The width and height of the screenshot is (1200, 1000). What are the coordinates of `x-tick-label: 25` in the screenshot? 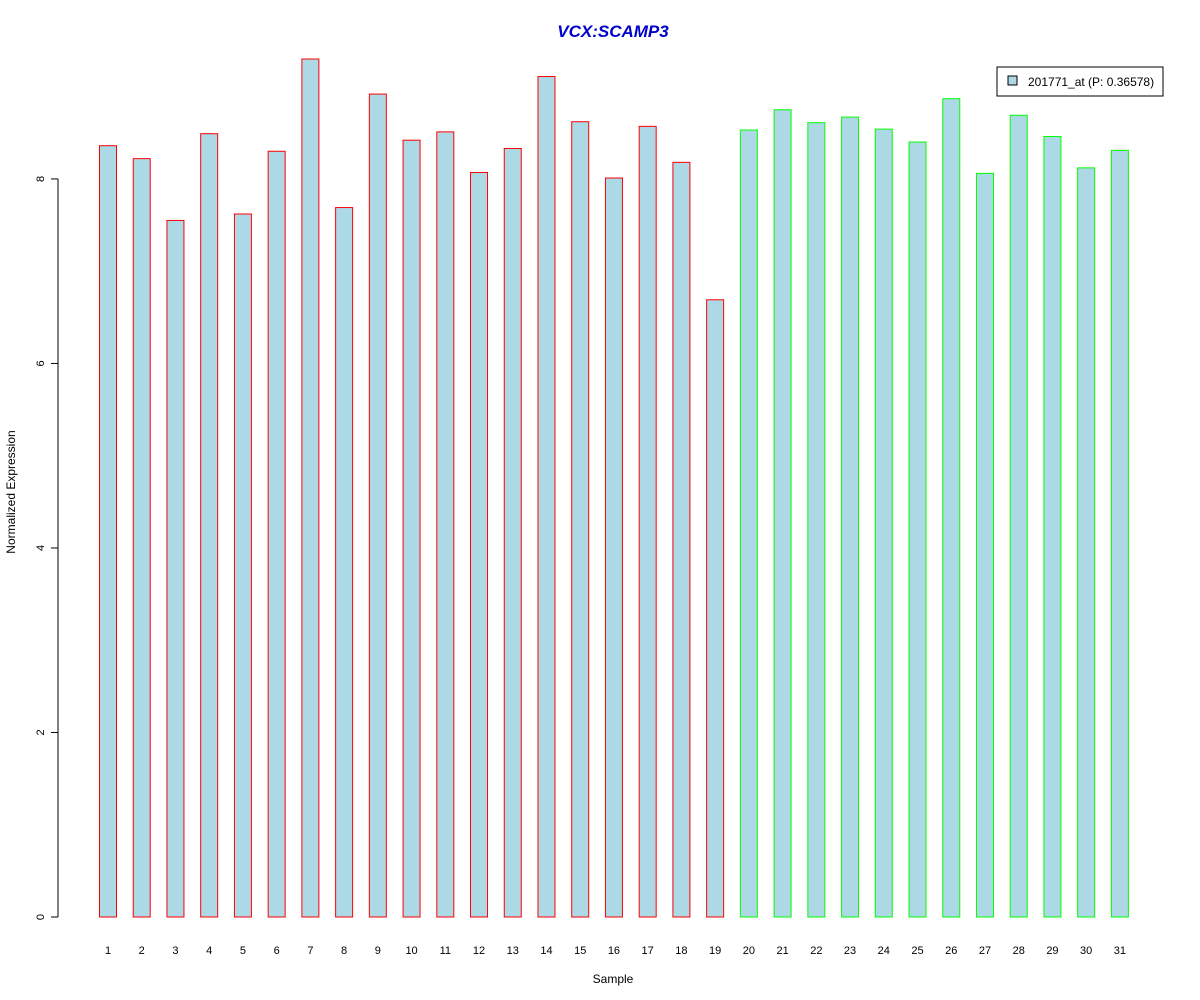 It's located at (917, 951).